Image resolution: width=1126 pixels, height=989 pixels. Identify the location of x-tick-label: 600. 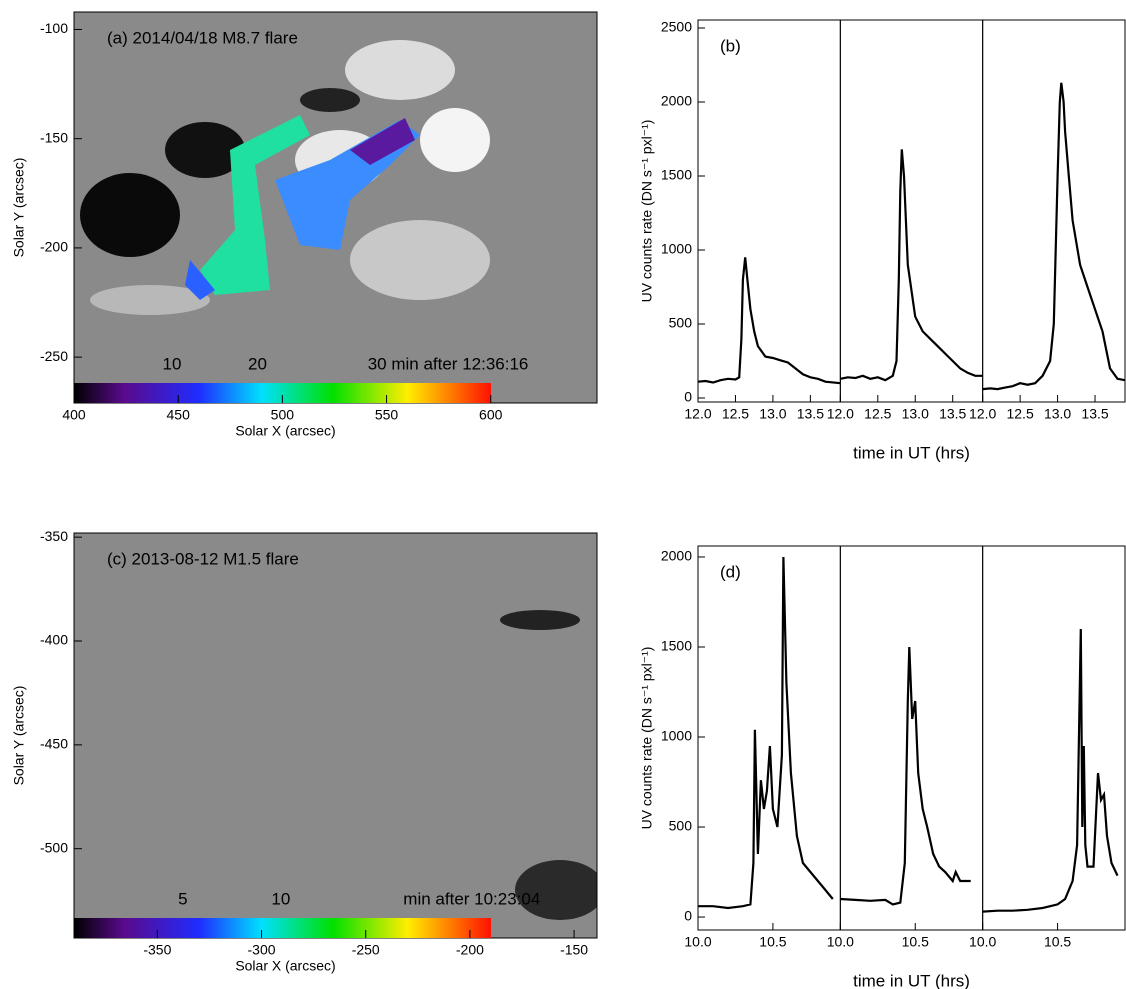
(491, 415).